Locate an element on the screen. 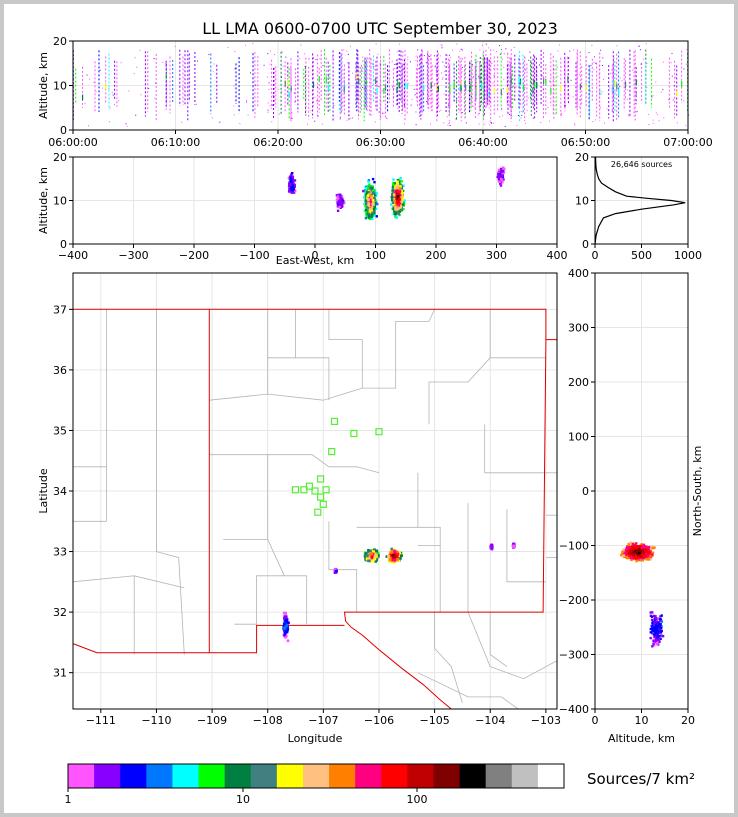 The image size is (738, 817). border-us-mexico is located at coordinates (141, 648).